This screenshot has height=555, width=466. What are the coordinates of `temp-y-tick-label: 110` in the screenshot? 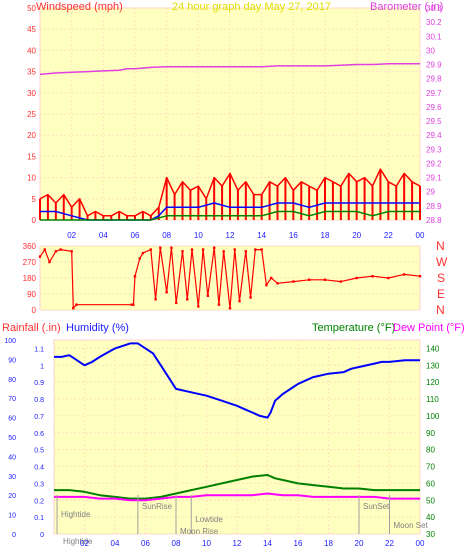 It's located at (432, 399).